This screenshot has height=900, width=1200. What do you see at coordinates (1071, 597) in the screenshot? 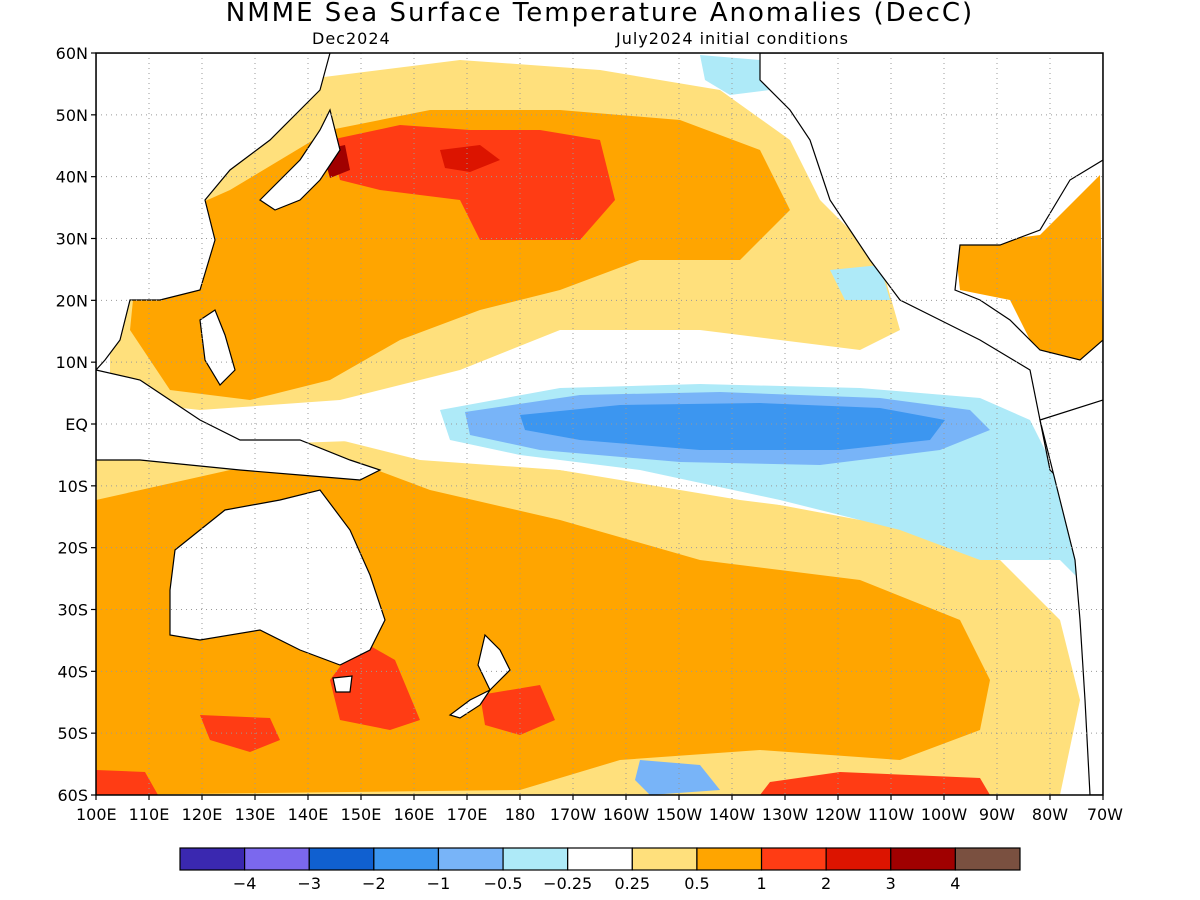
I see `land-south-america` at bounding box center [1071, 597].